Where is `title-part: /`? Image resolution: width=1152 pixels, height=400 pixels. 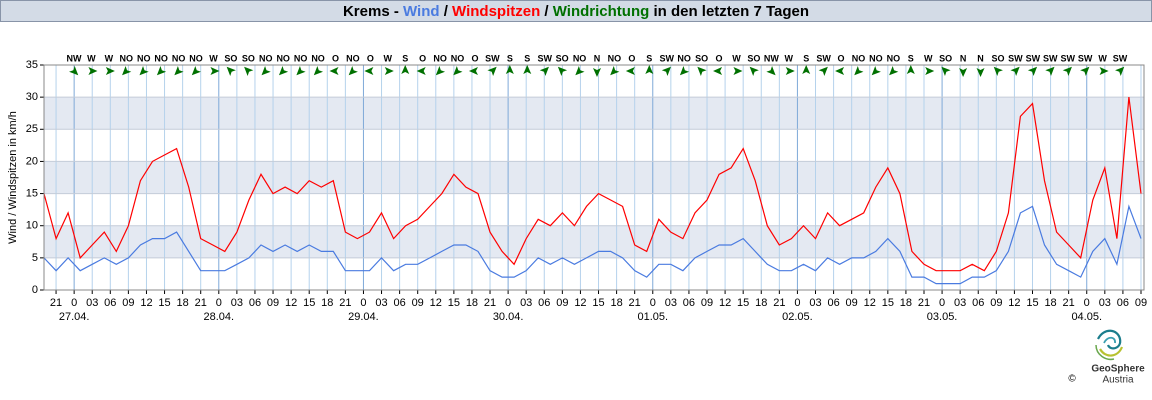 title-part: / is located at coordinates (446, 11).